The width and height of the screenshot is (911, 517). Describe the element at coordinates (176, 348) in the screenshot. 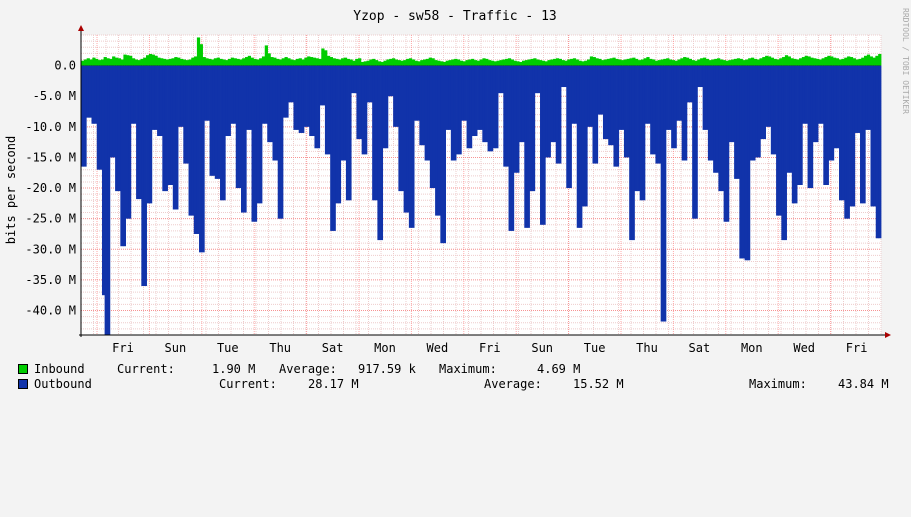

I see `x-tick-label: Sun` at that location.